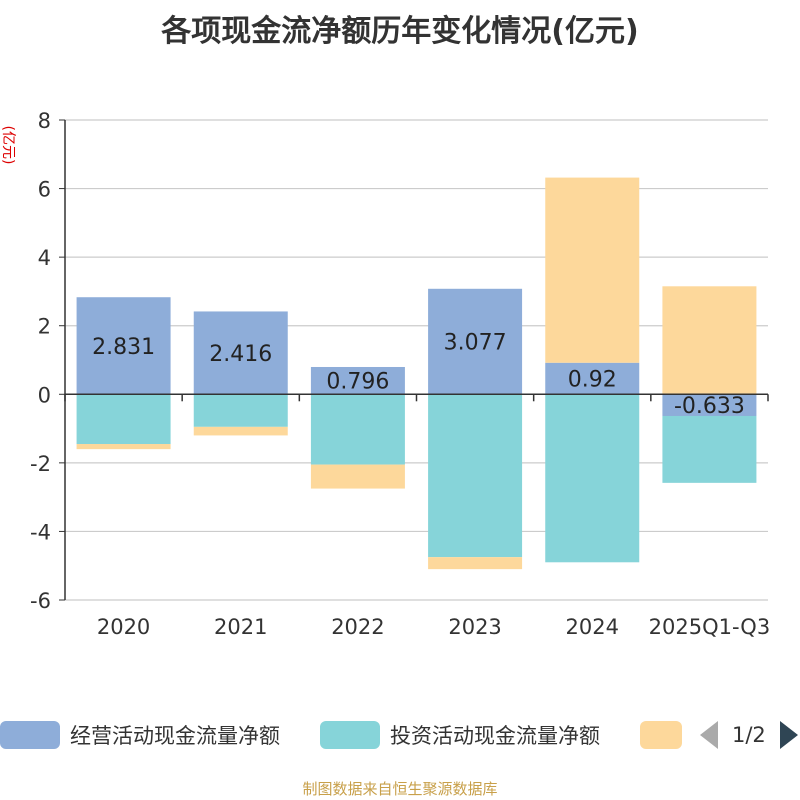 Image resolution: width=800 pixels, height=800 pixels. What do you see at coordinates (44, 190) in the screenshot?
I see `y-tick-label: 6` at bounding box center [44, 190].